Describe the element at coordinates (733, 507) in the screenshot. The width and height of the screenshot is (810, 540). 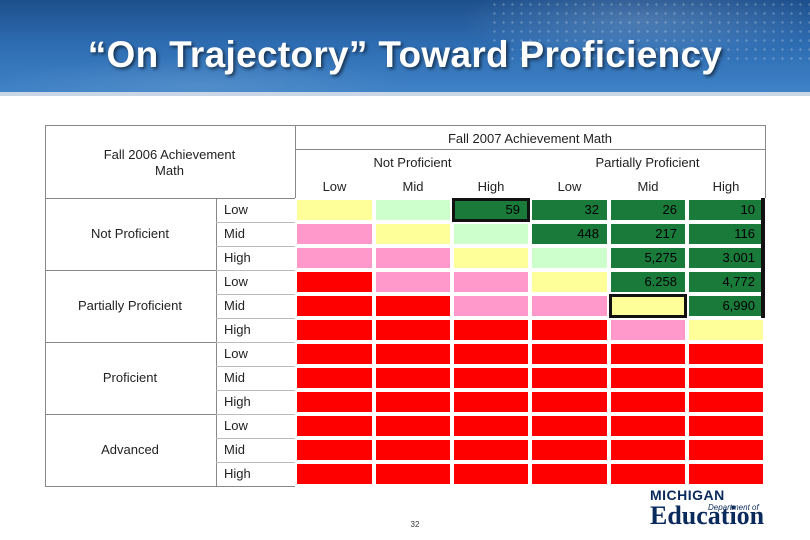
I see `logo-department-text: Department of` at that location.